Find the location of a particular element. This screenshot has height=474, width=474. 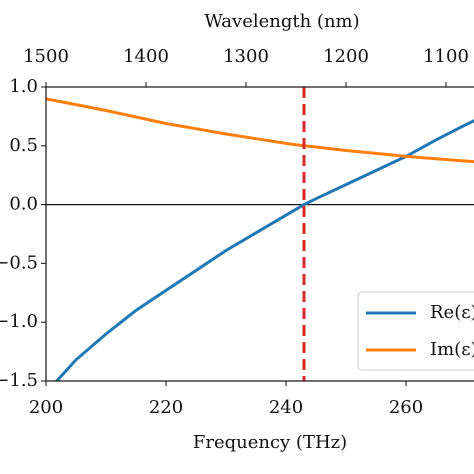

x-tick-label: 200 is located at coordinates (46, 407).